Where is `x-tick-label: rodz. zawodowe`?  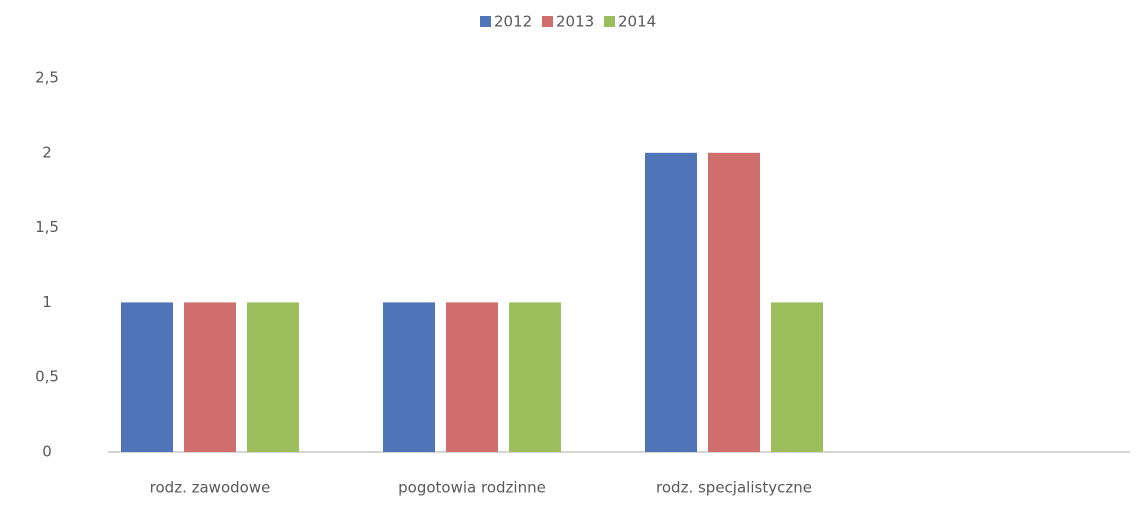 x-tick-label: rodz. zawodowe is located at coordinates (210, 488).